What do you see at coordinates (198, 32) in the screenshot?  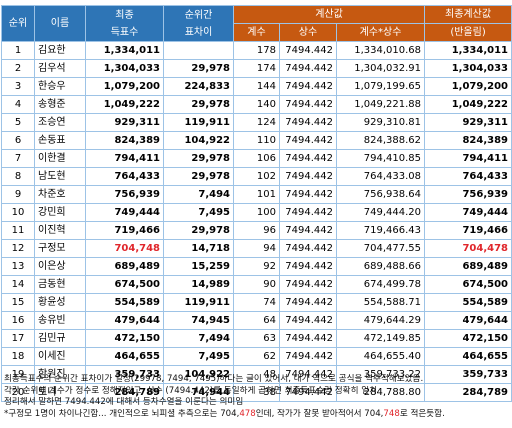 I see `header-rank-gap-line2: 표차이` at bounding box center [198, 32].